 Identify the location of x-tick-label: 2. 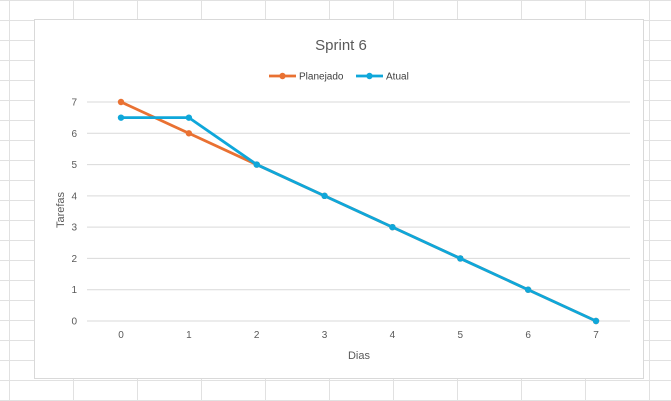
(257, 335).